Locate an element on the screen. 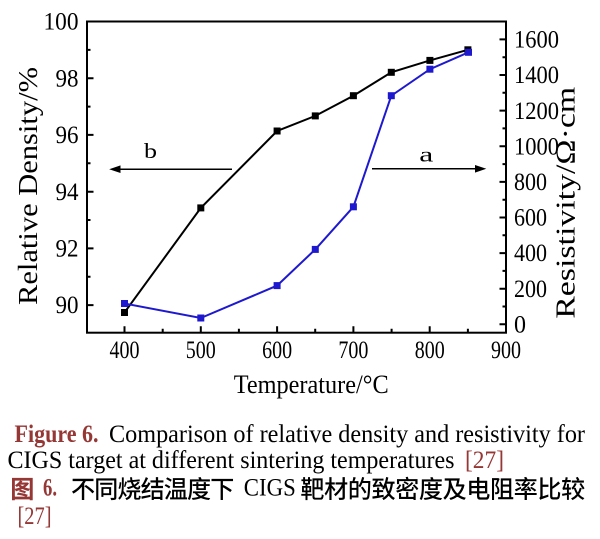  svg-text: 500 is located at coordinates (201, 350).